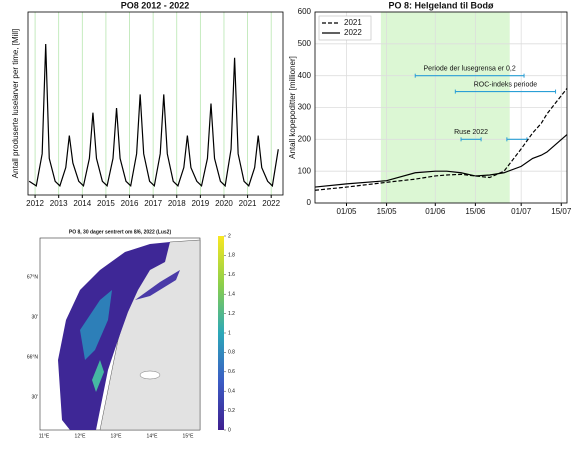 This screenshot has height=451, width=576. I want to click on x-tick-label: 2018, so click(177, 203).